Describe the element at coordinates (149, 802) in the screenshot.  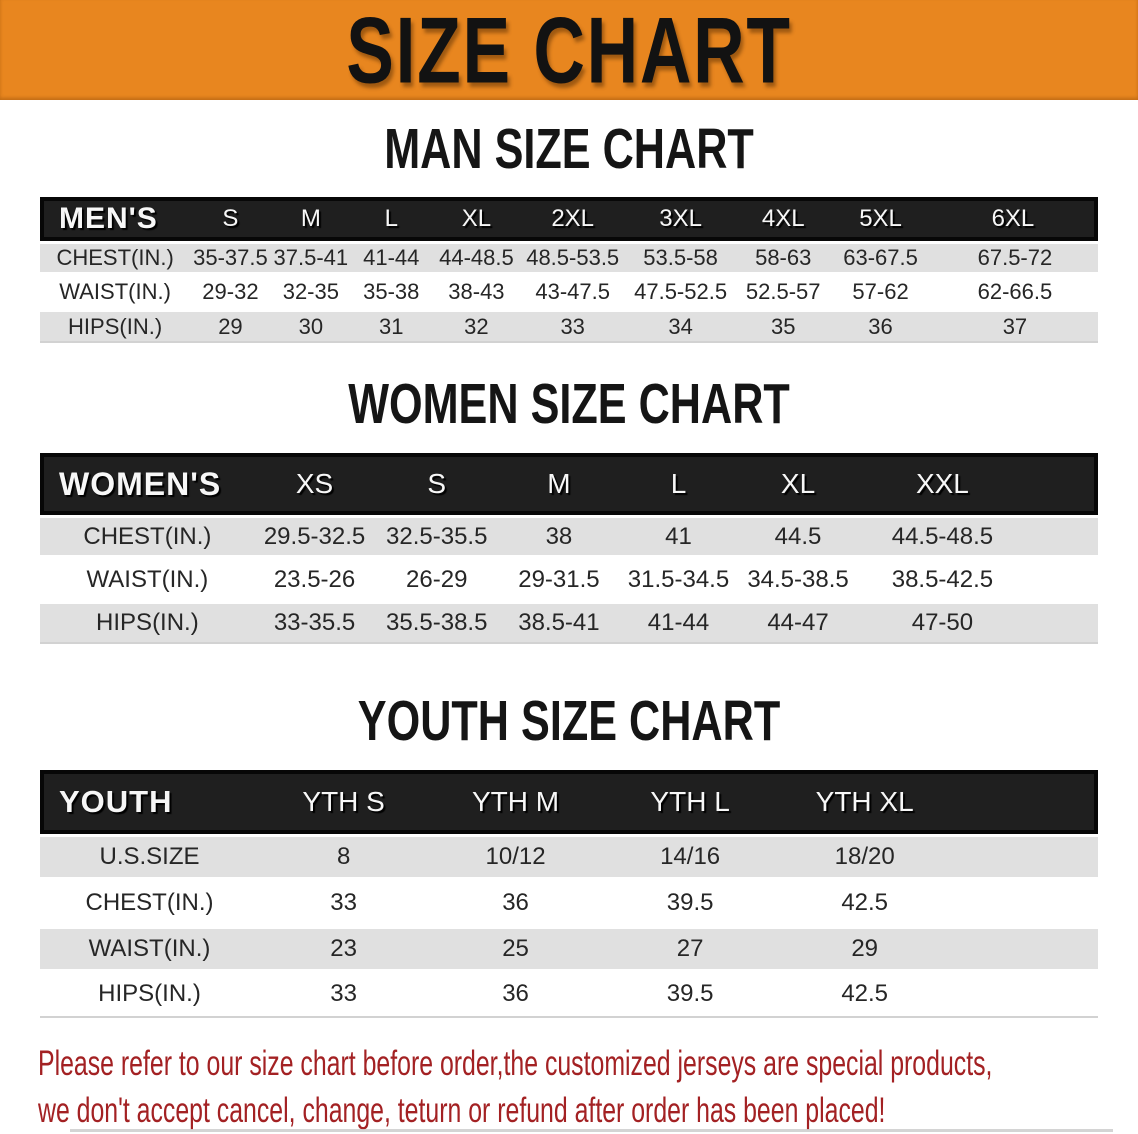
I see `table-title-cell: YOUTH` at that location.